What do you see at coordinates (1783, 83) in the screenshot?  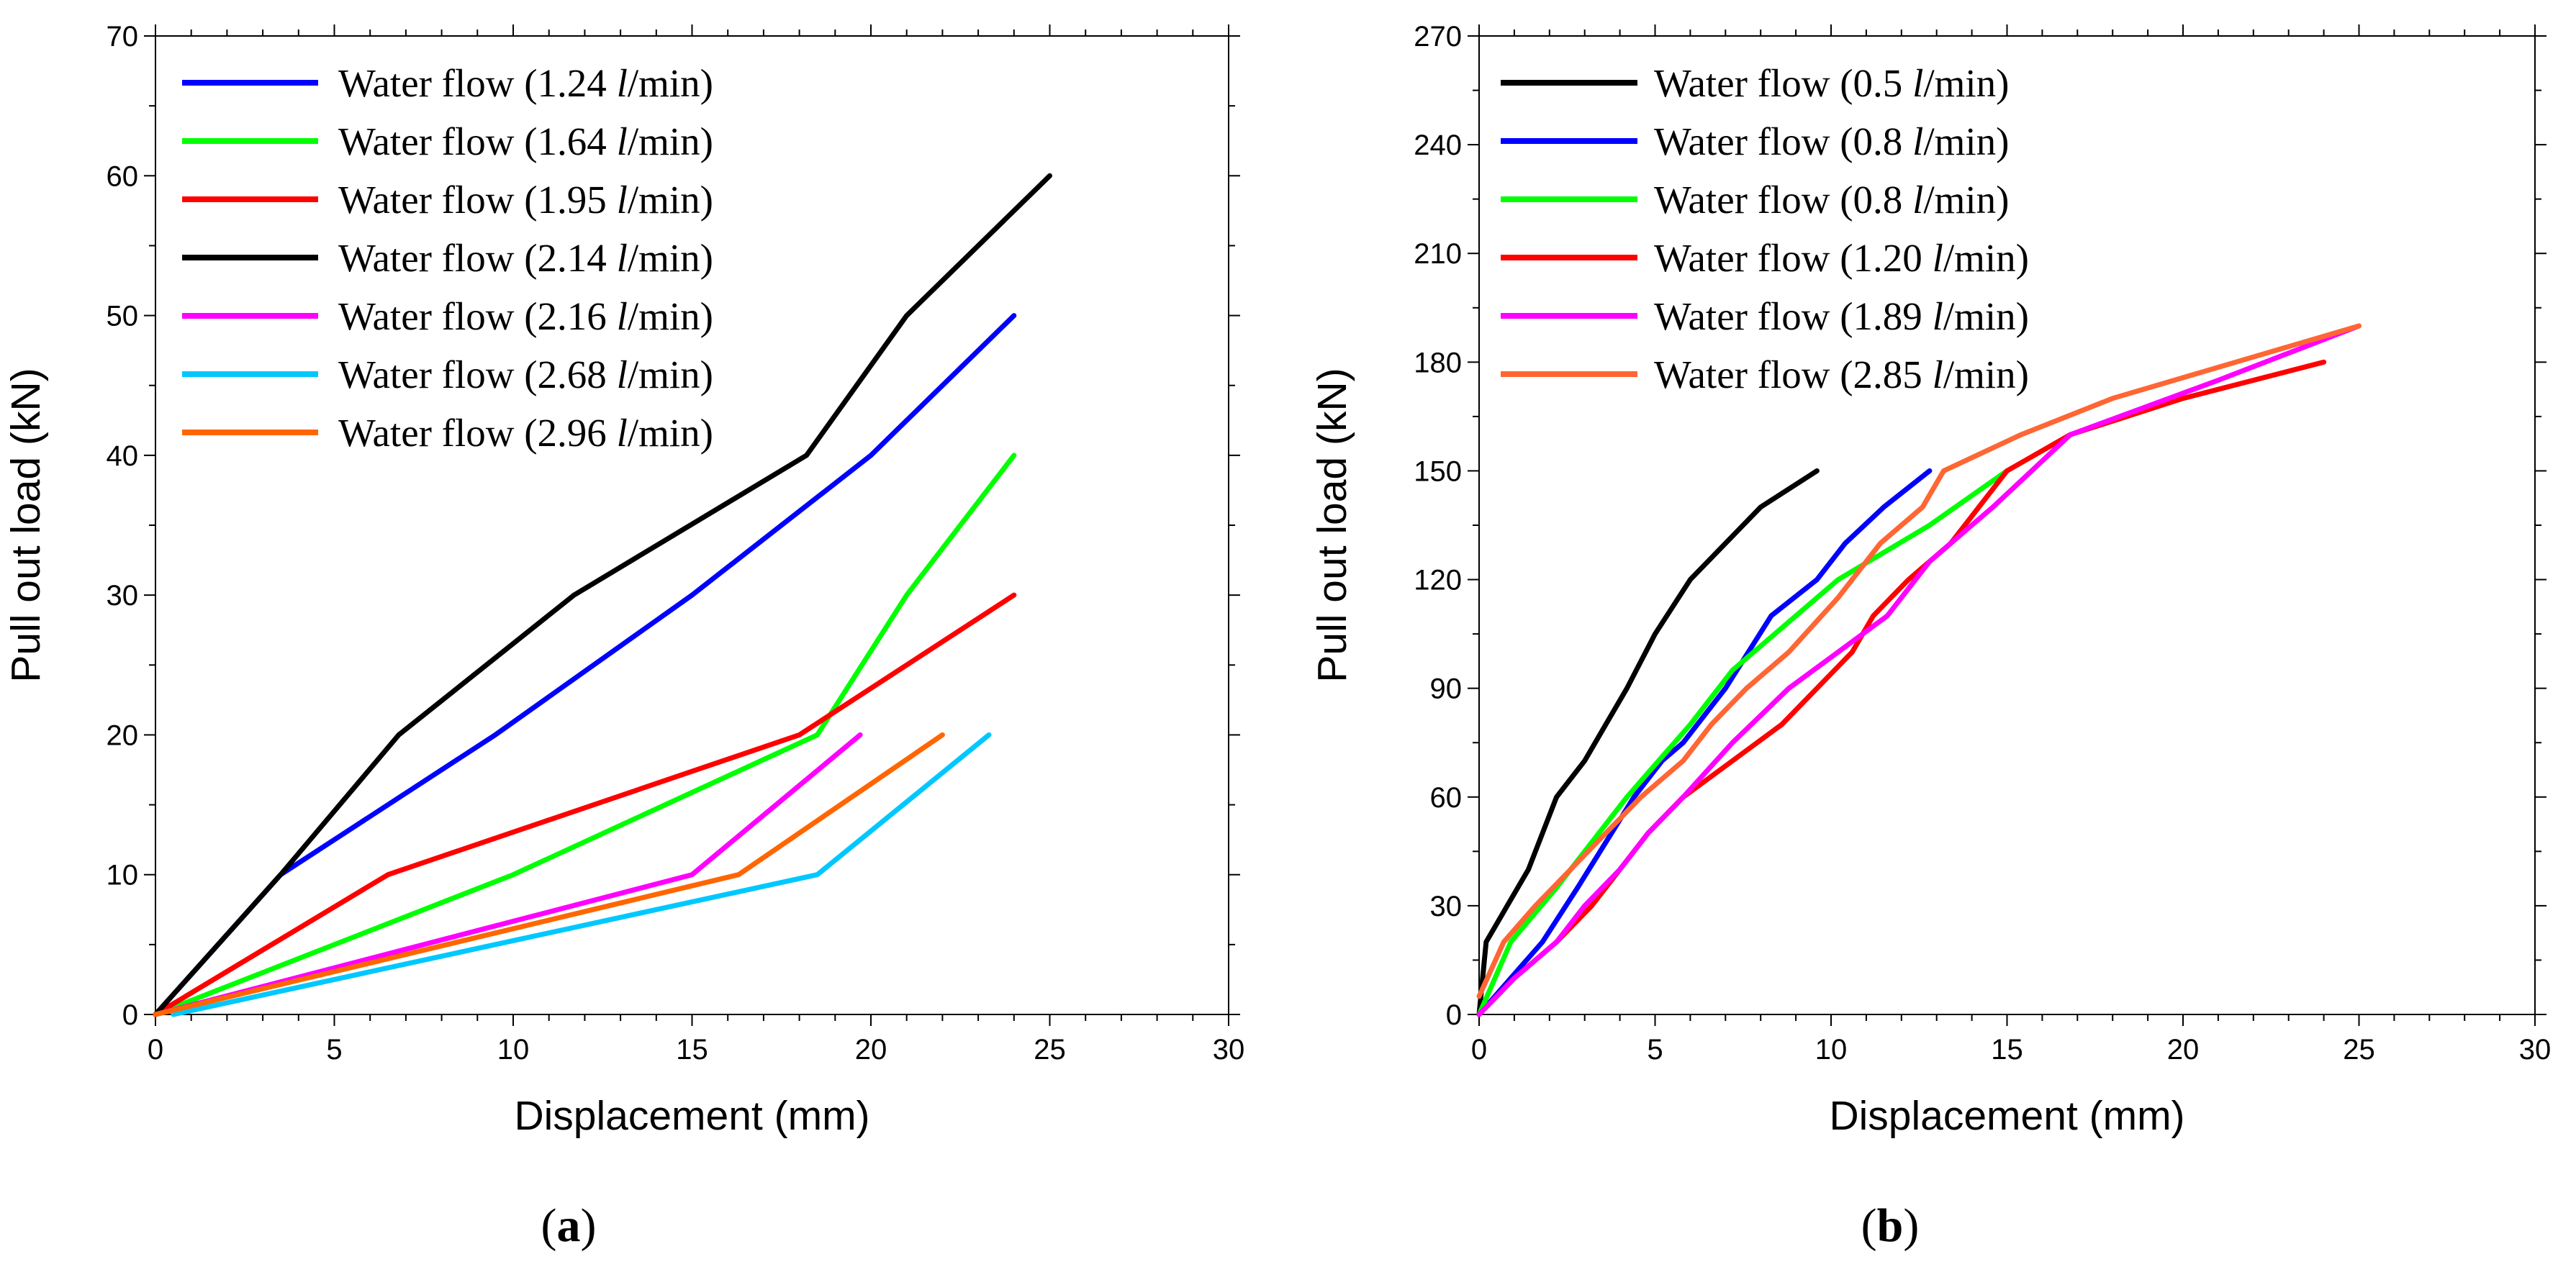 I see `legend-label-prefix: Water flow (0.5` at bounding box center [1783, 83].